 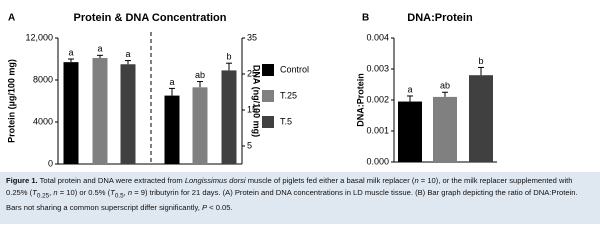 I want to click on y2-tick-label: 15, so click(x=252, y=109).